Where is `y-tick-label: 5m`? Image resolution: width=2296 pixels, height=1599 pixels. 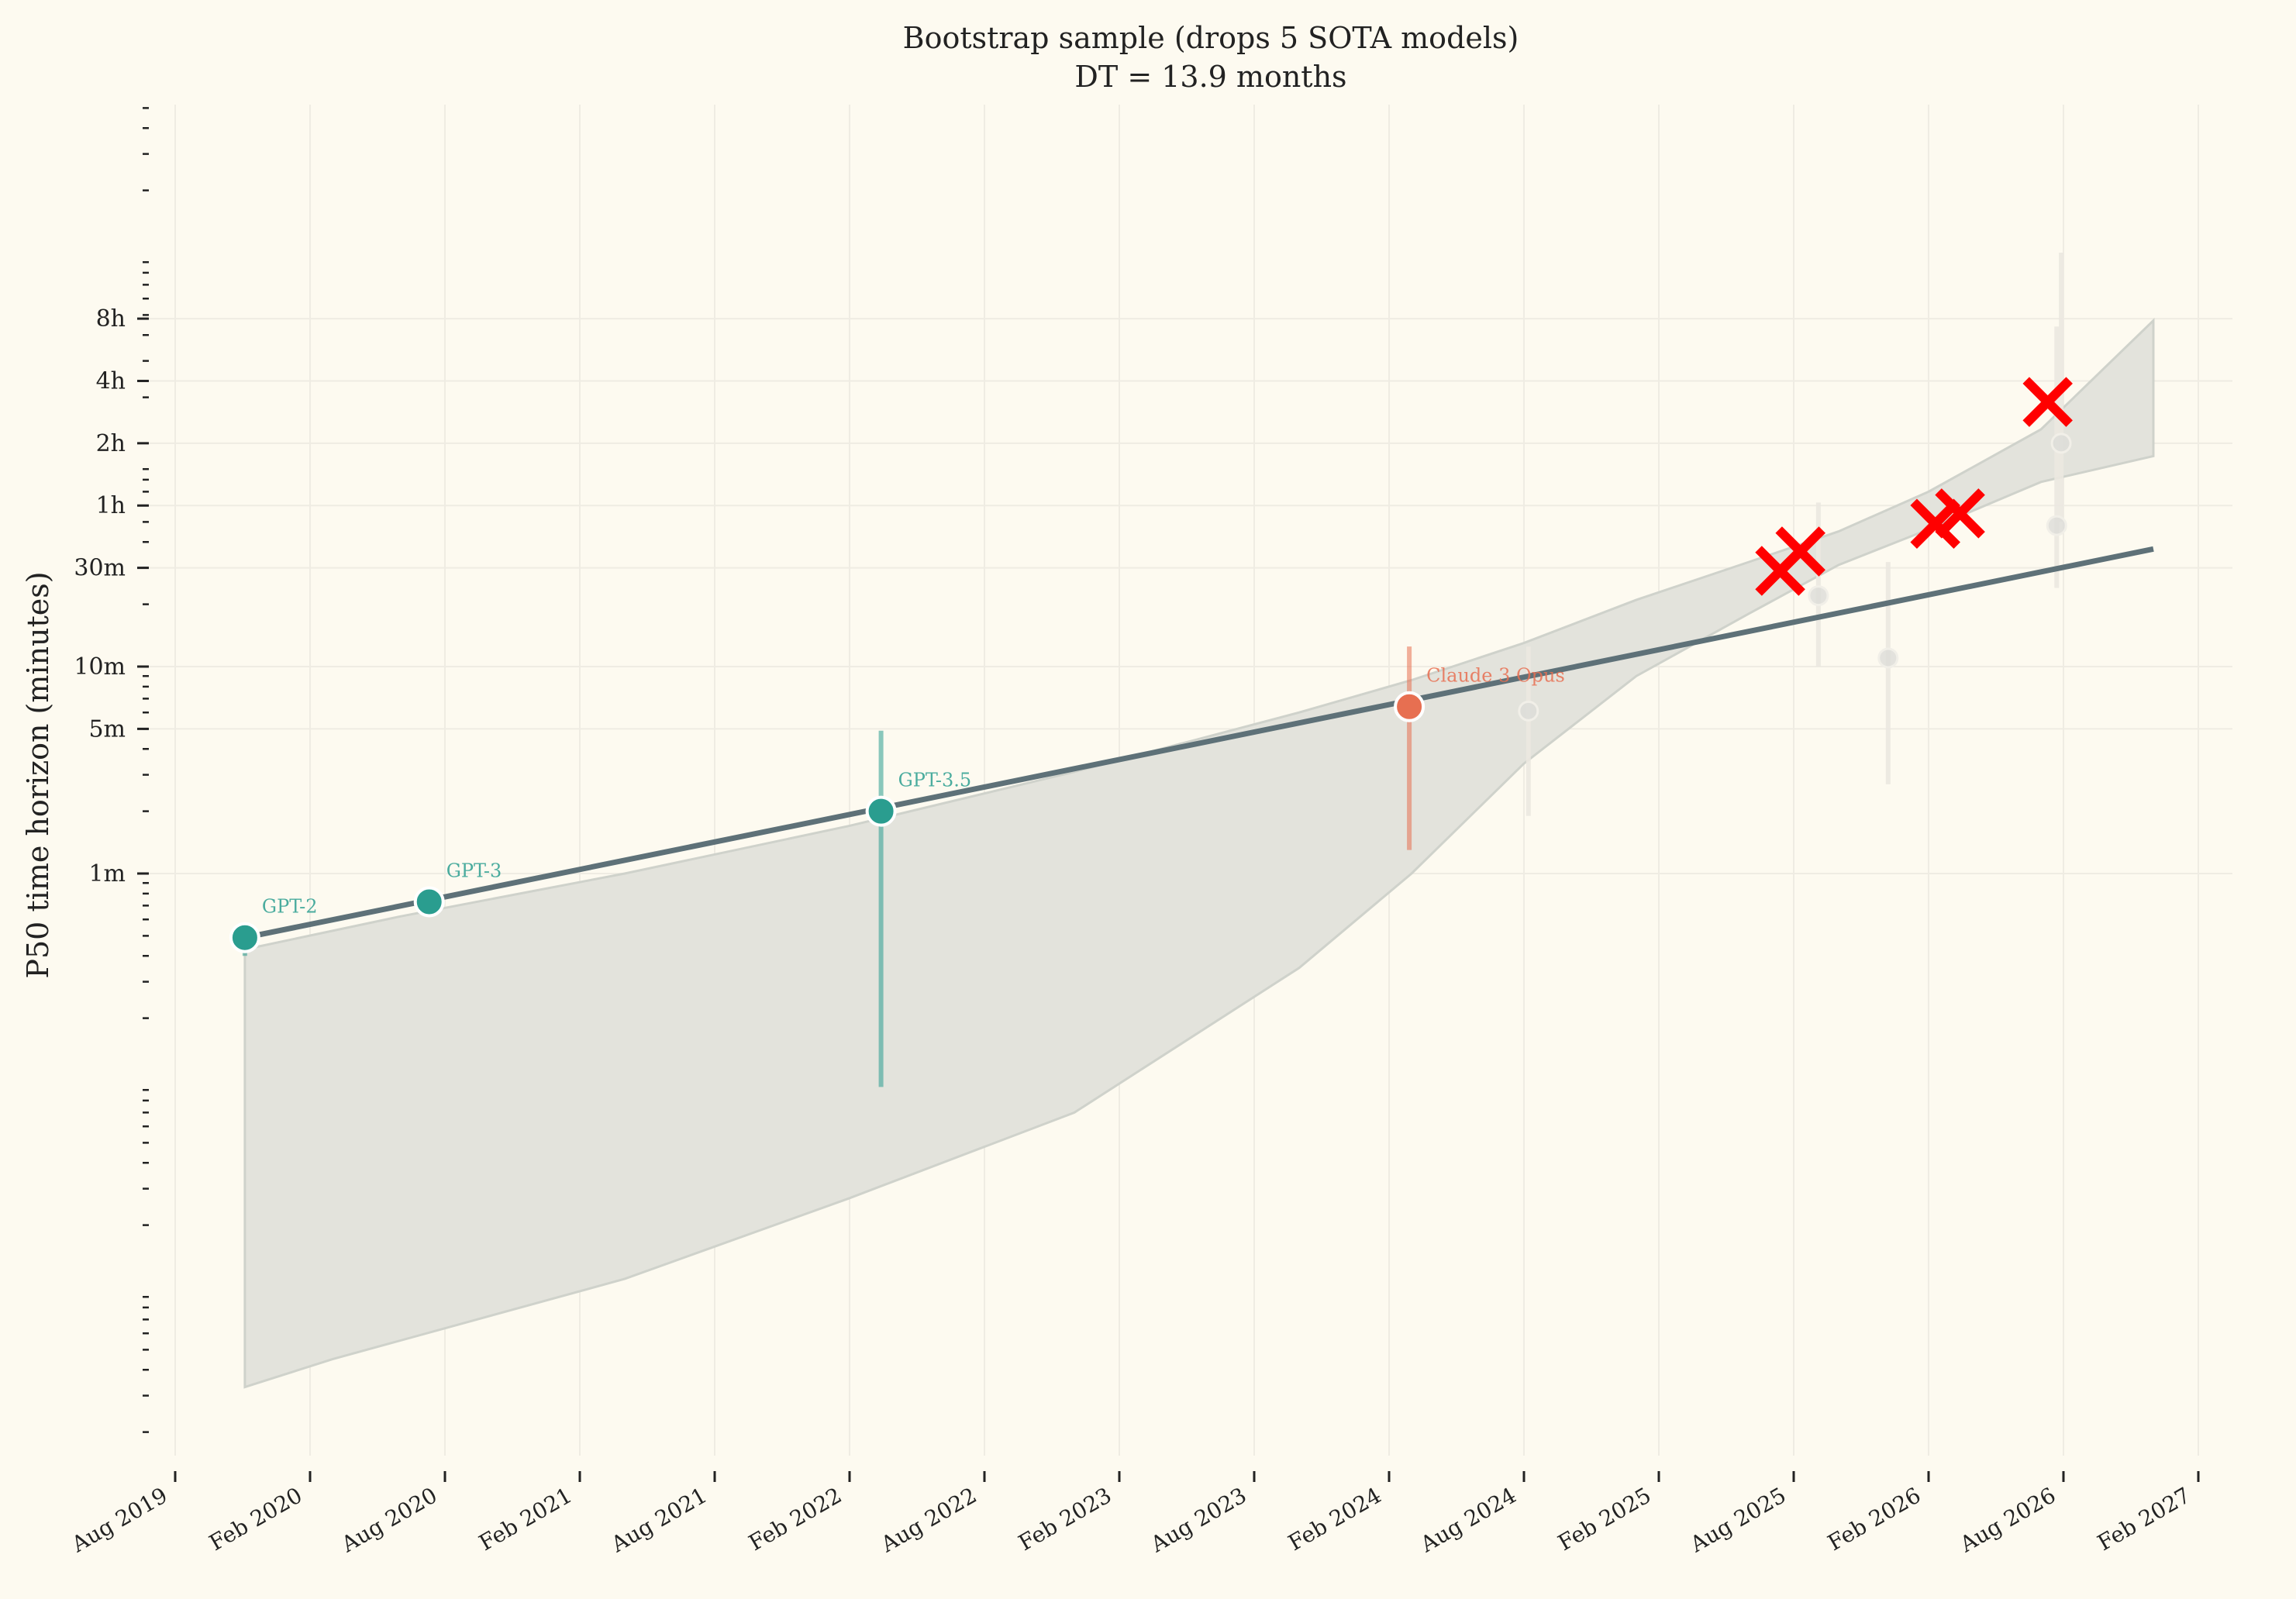
y-tick-label: 5m is located at coordinates (107, 729).